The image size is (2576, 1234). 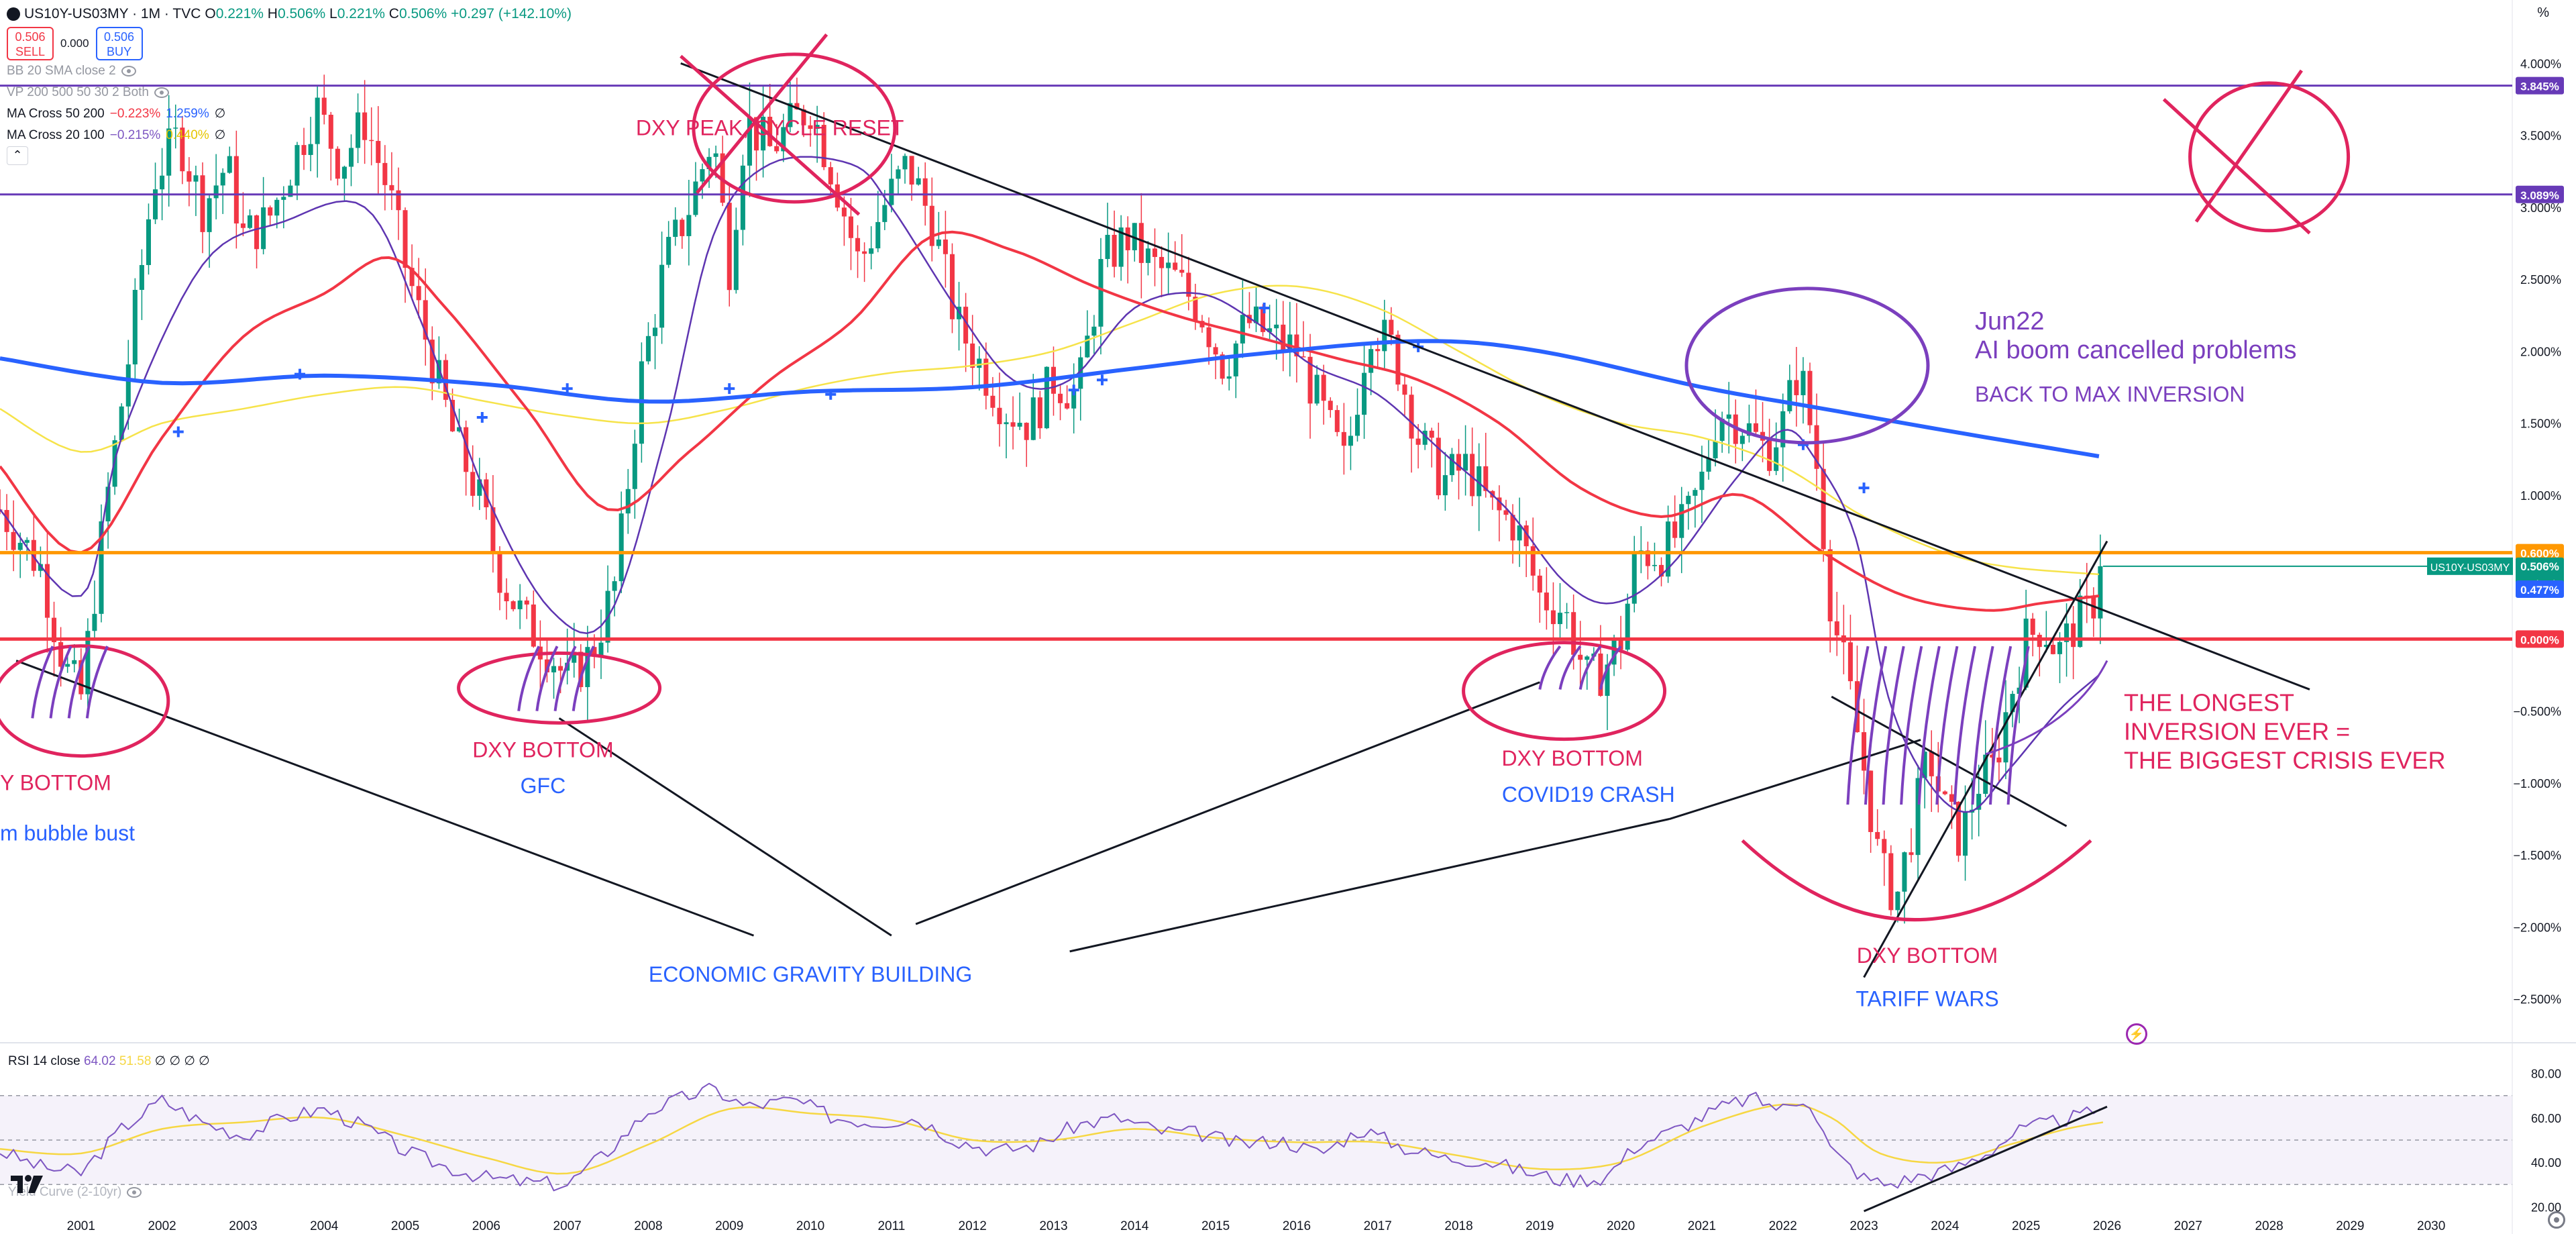 I want to click on ohlc-key-l: L, so click(x=333, y=13).